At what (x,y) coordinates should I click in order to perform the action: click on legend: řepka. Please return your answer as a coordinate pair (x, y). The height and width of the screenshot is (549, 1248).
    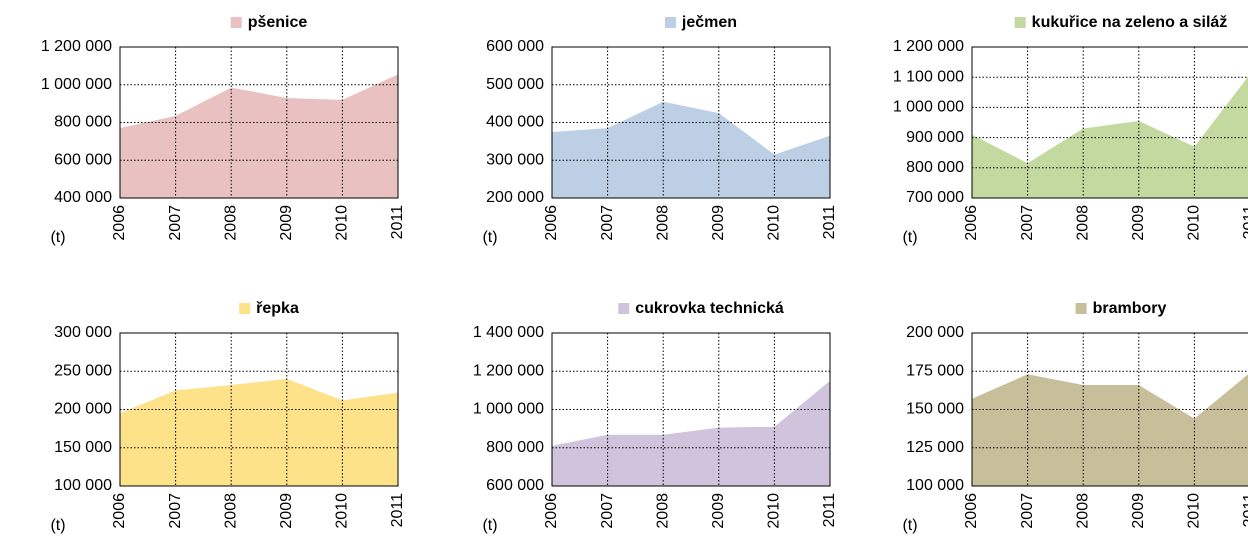
    Looking at the image, I should click on (269, 308).